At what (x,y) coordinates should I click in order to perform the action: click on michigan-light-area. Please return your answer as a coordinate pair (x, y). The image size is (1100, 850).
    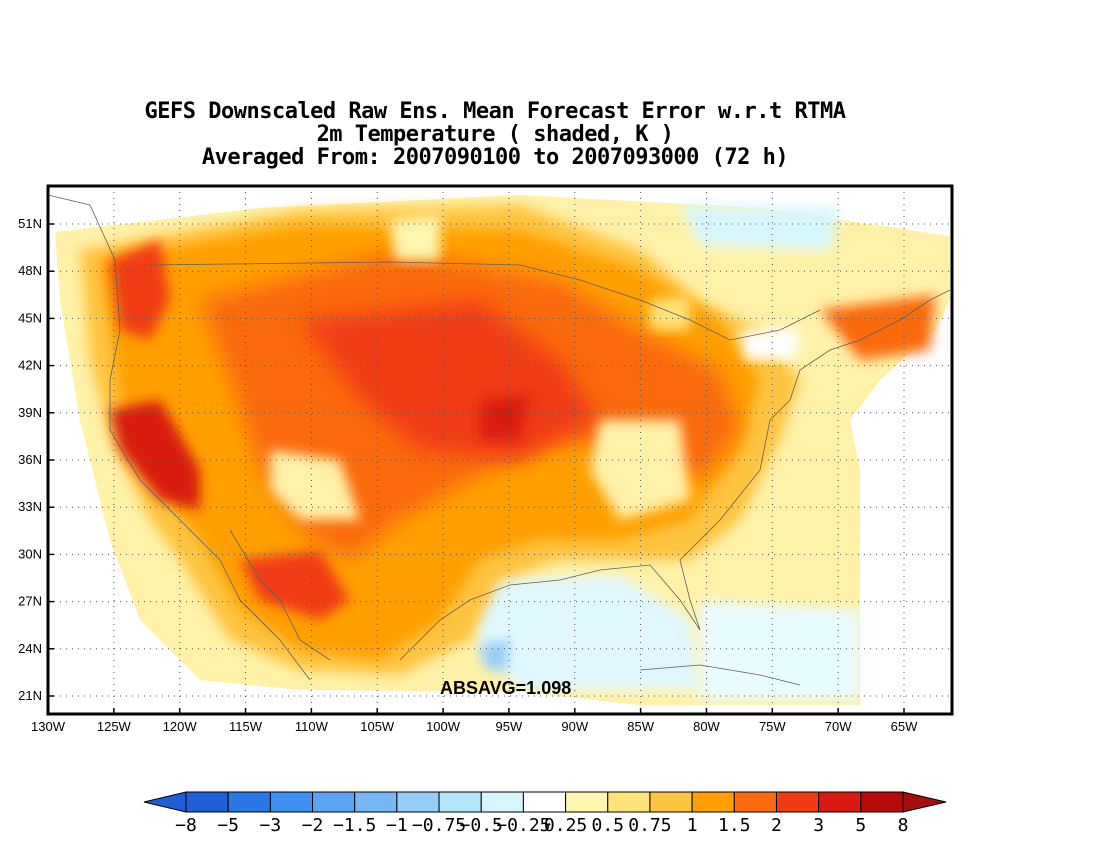
    Looking at the image, I should click on (670, 312).